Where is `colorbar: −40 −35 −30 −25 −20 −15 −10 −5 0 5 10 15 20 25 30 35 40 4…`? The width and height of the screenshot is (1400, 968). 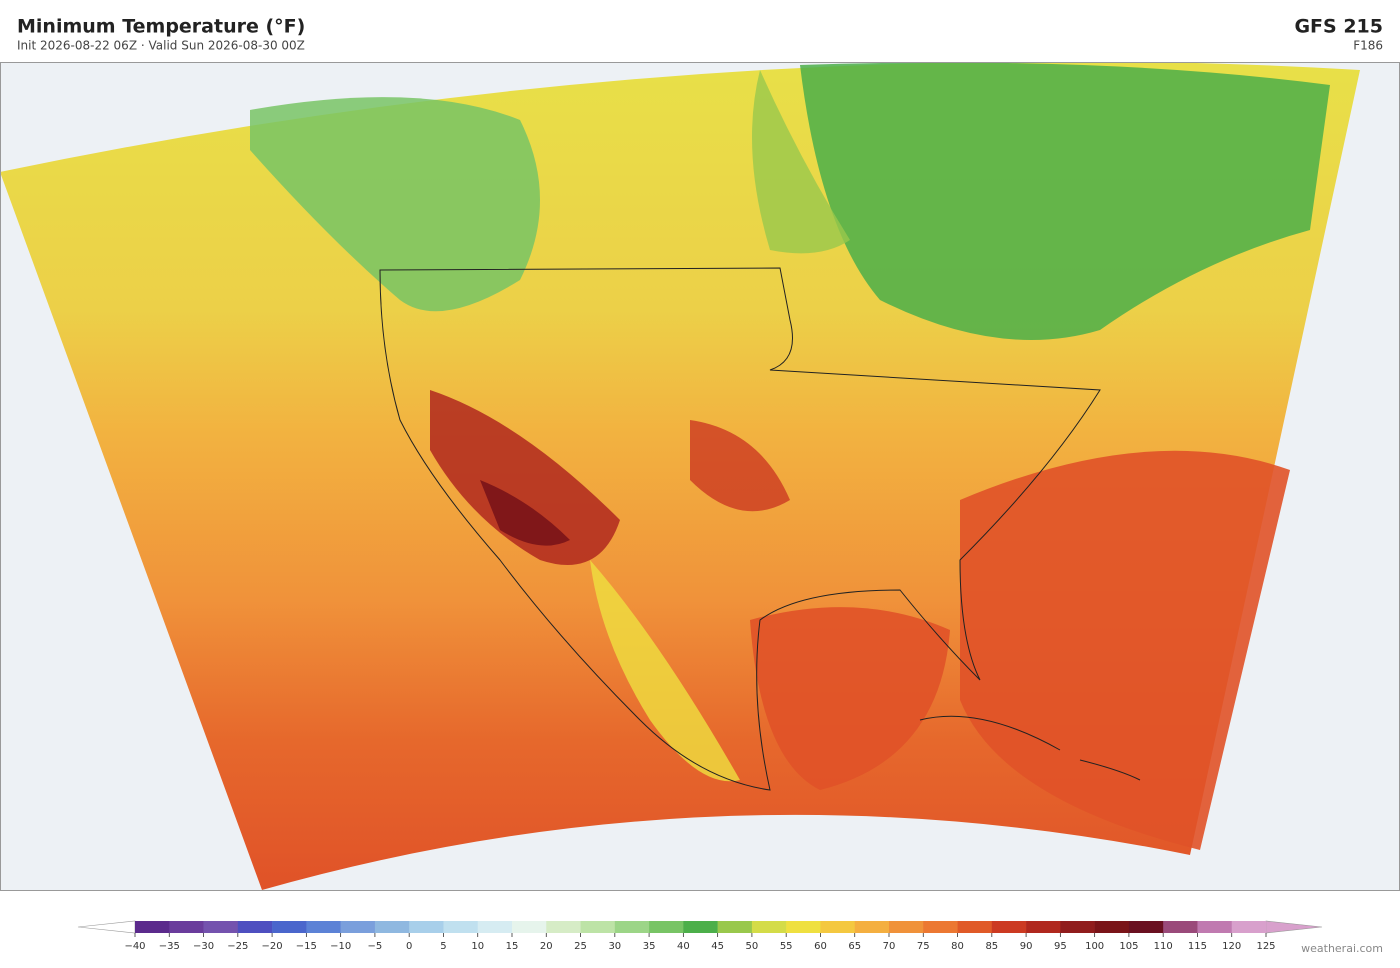
colorbar: −40 −35 −30 −25 −20 −15 −10 −5 0 5 10 15 20 25 30 35 40 4… is located at coordinates (700, 936).